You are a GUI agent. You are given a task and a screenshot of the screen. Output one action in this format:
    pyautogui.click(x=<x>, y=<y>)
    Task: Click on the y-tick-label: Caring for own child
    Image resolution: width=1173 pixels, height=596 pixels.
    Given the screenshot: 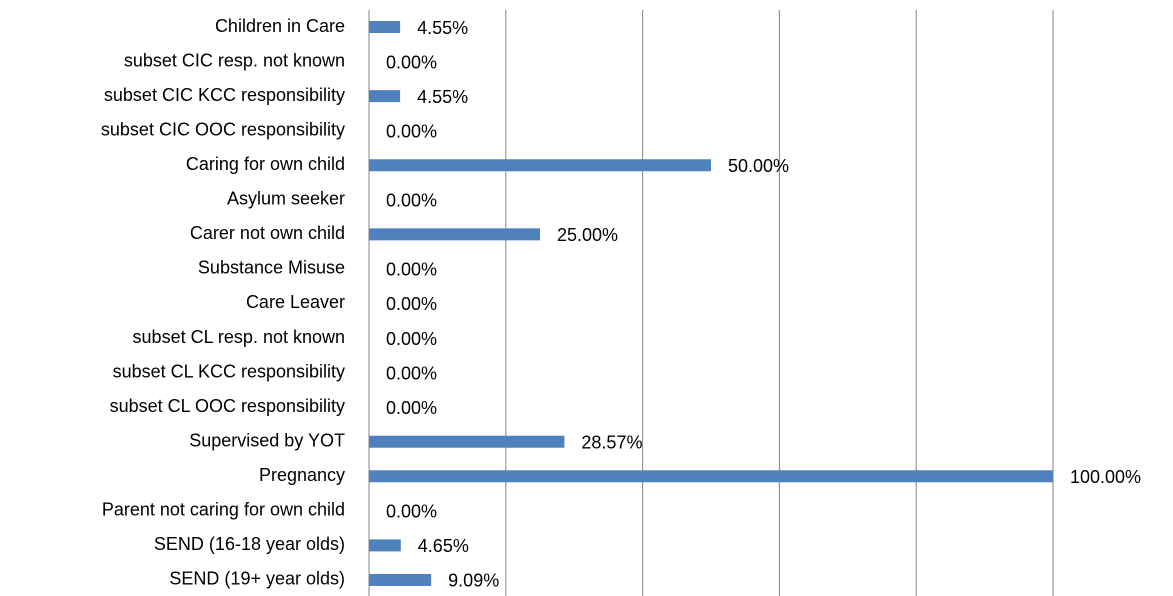 What is the action you would take?
    pyautogui.click(x=265, y=164)
    